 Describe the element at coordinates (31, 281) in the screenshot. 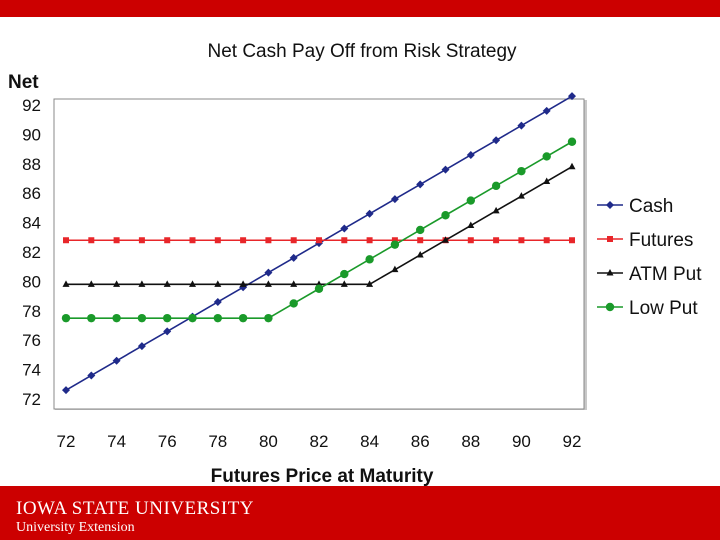

I see `y-tick-label: 80` at that location.